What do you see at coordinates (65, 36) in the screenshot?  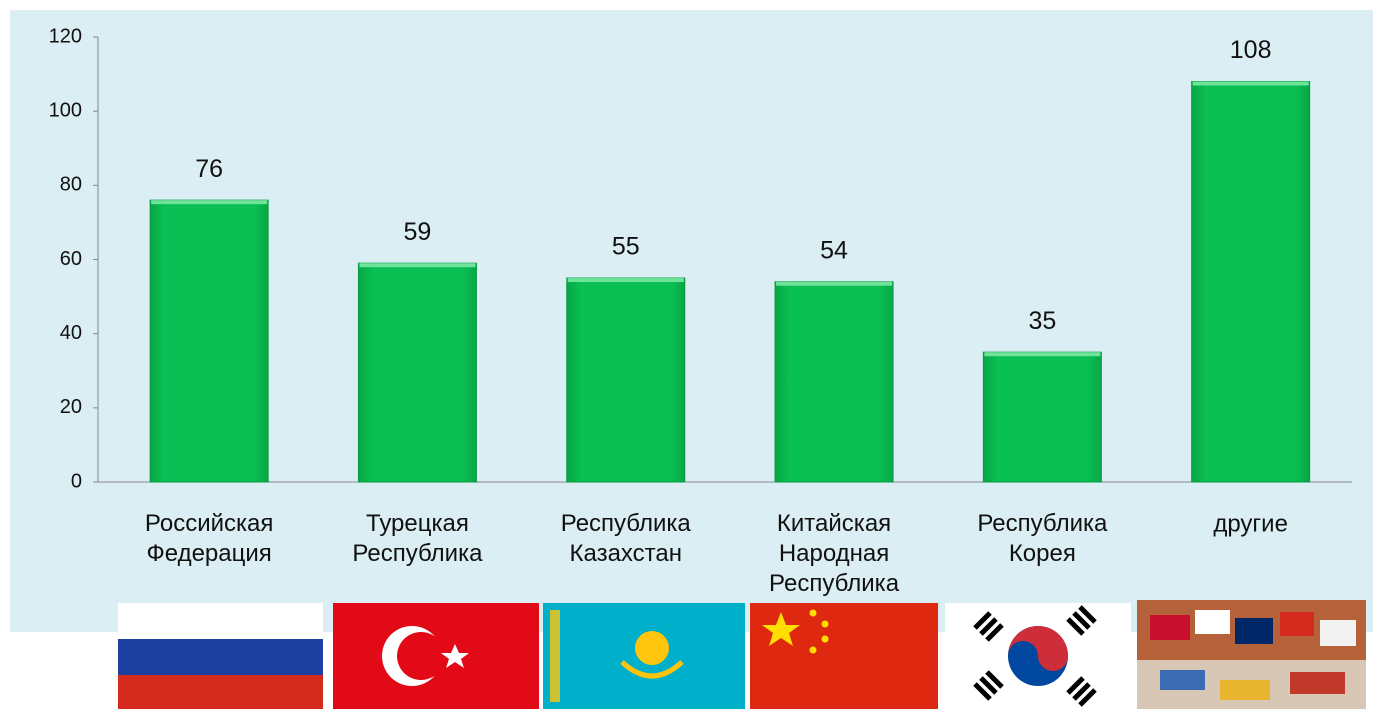 I see `y-tick-label: 120` at bounding box center [65, 36].